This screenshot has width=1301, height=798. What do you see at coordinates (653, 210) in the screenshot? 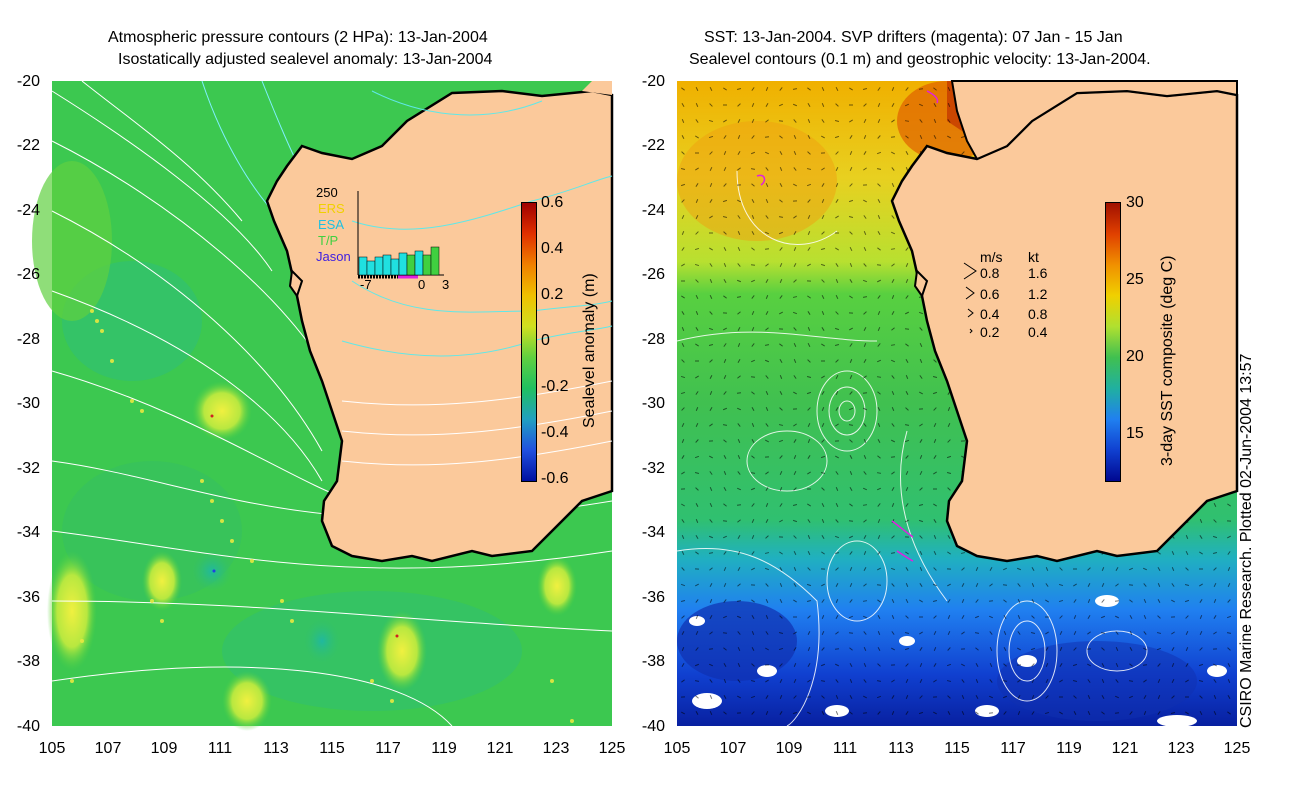
I see `right-lat-tick: -24` at bounding box center [653, 210].